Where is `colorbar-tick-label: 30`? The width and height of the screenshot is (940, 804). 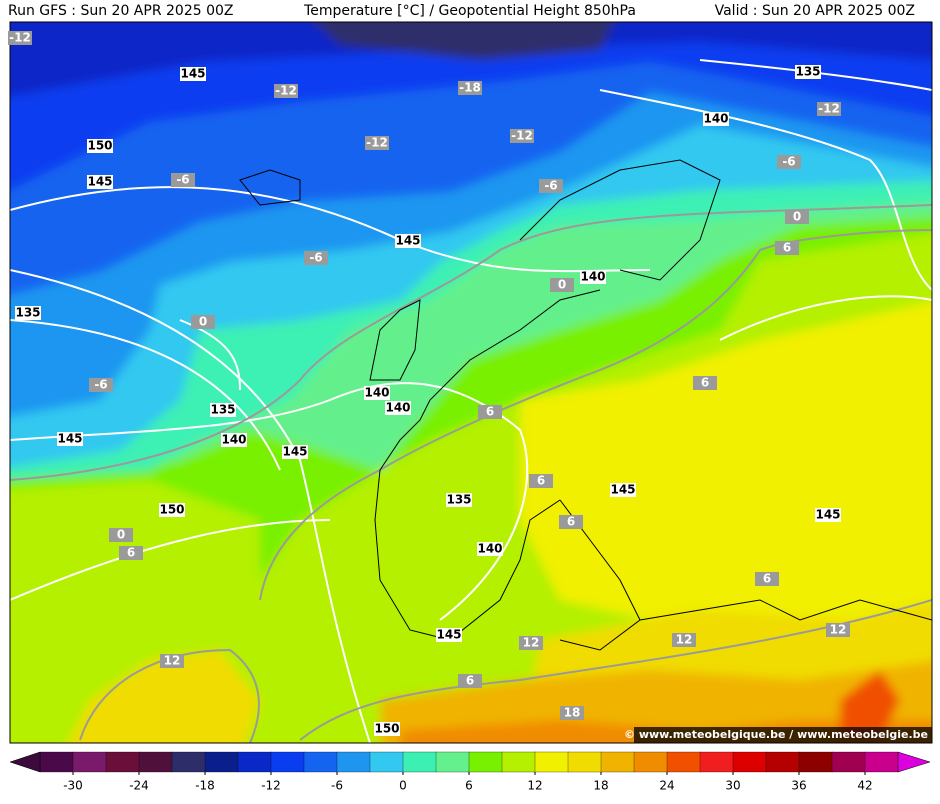 colorbar-tick-label: 30 is located at coordinates (732, 786).